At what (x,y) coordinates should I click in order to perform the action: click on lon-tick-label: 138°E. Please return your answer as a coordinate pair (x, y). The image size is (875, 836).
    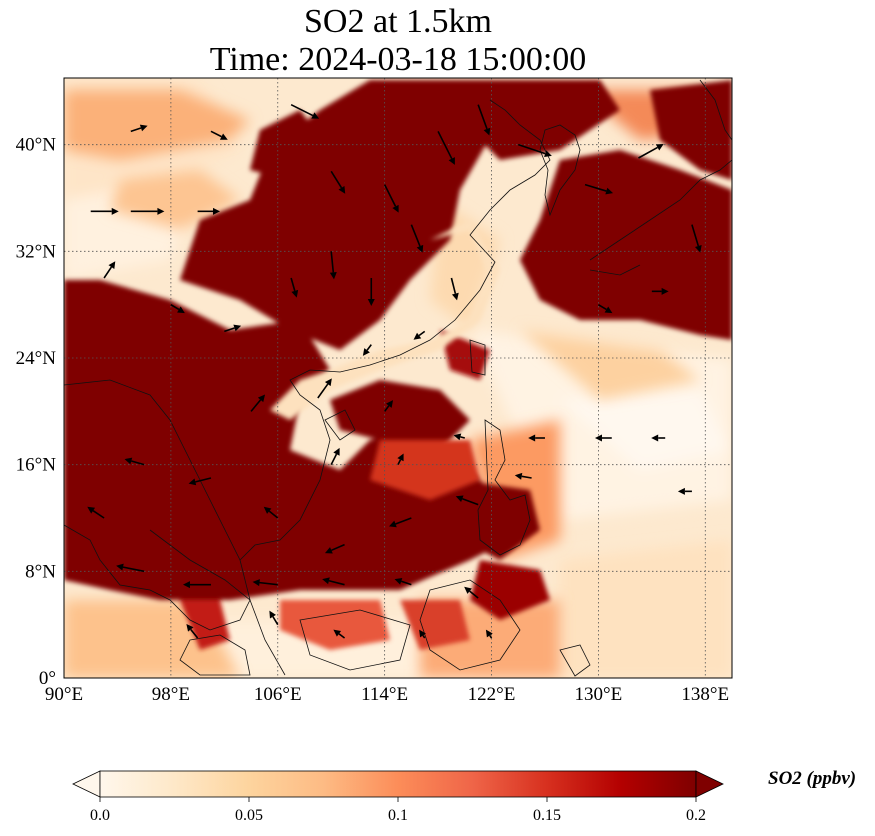
    Looking at the image, I should click on (705, 694).